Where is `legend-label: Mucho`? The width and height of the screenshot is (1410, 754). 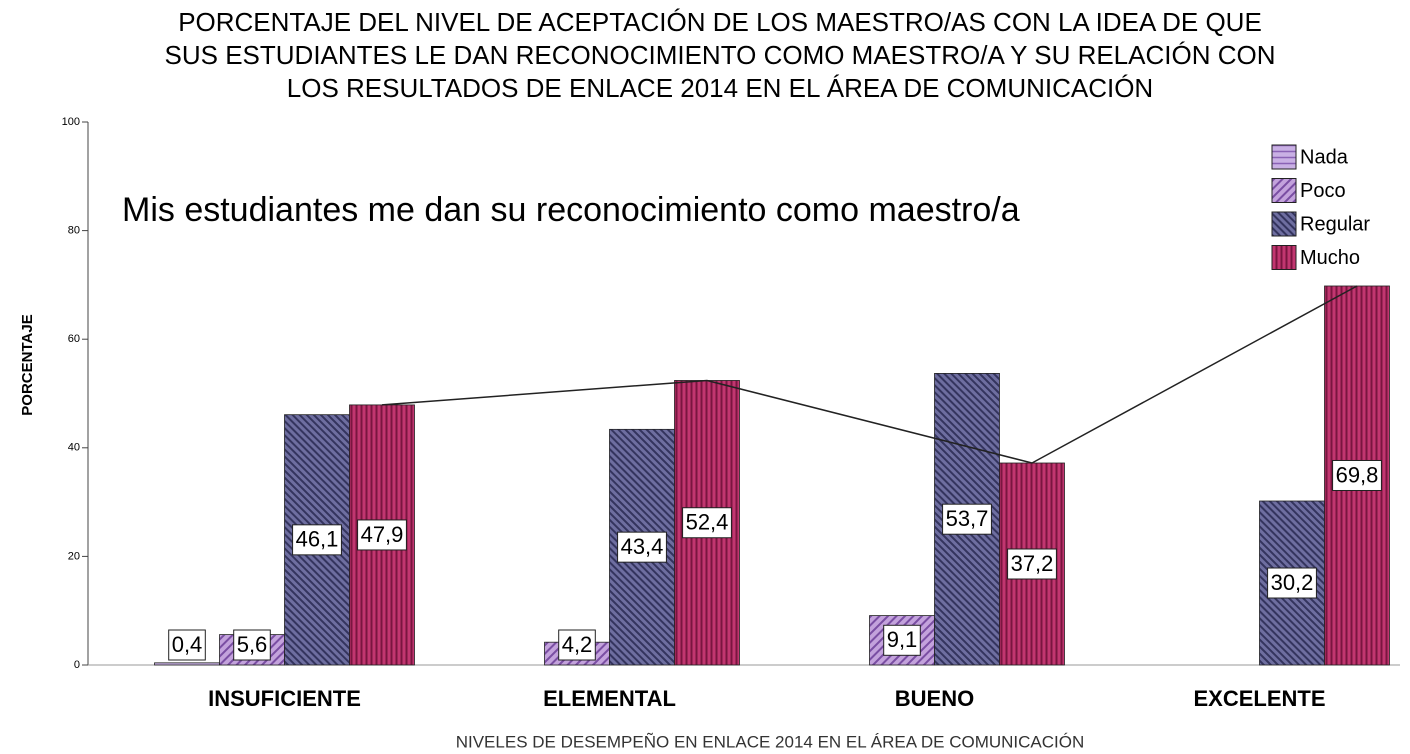
legend-label: Mucho is located at coordinates (1330, 258).